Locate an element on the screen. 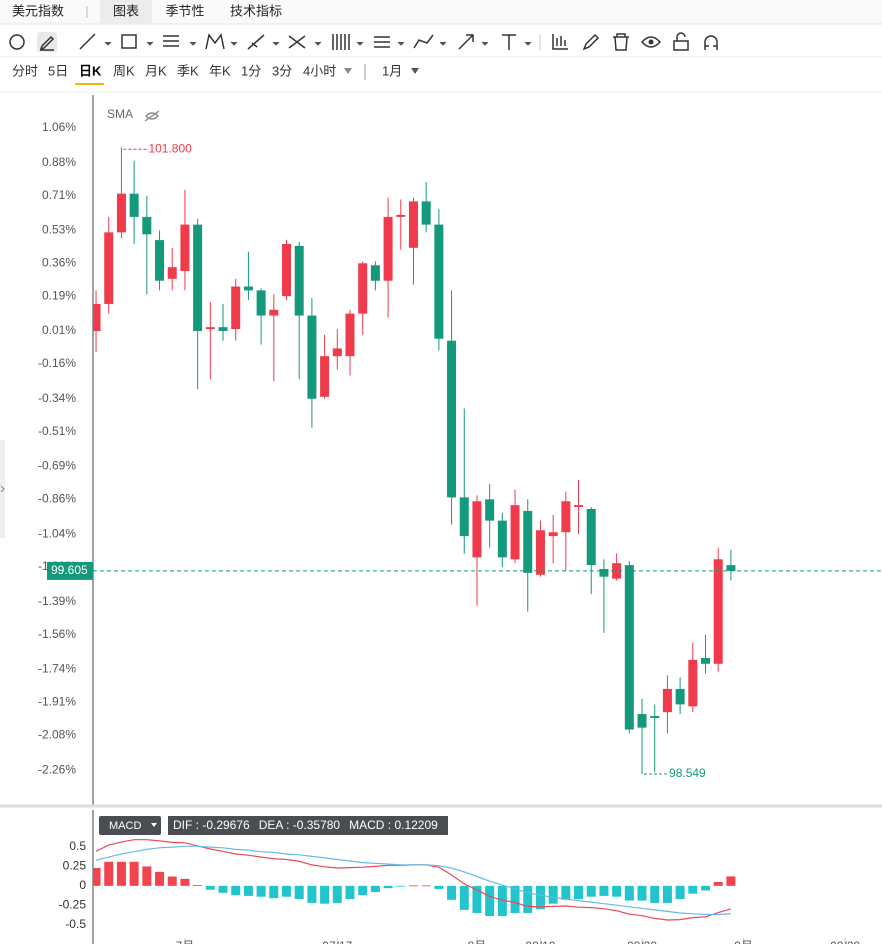 The image size is (882, 944). x-tick-label: 07/17 is located at coordinates (337, 941).